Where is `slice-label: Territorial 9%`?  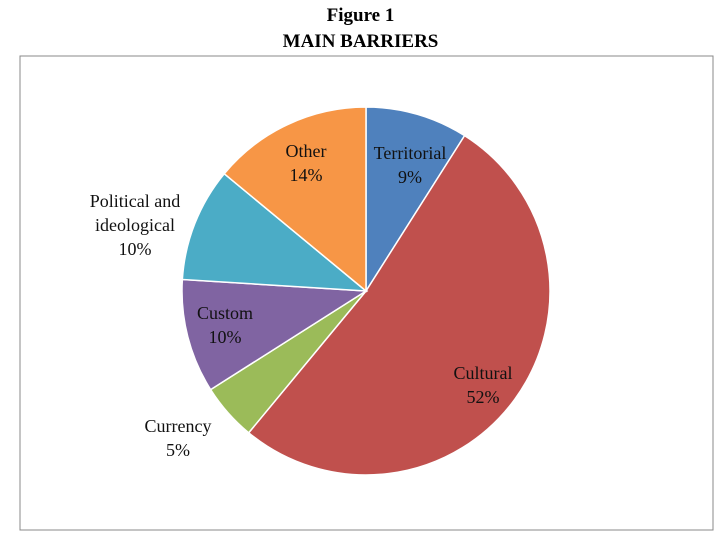 slice-label: Territorial 9% is located at coordinates (410, 165).